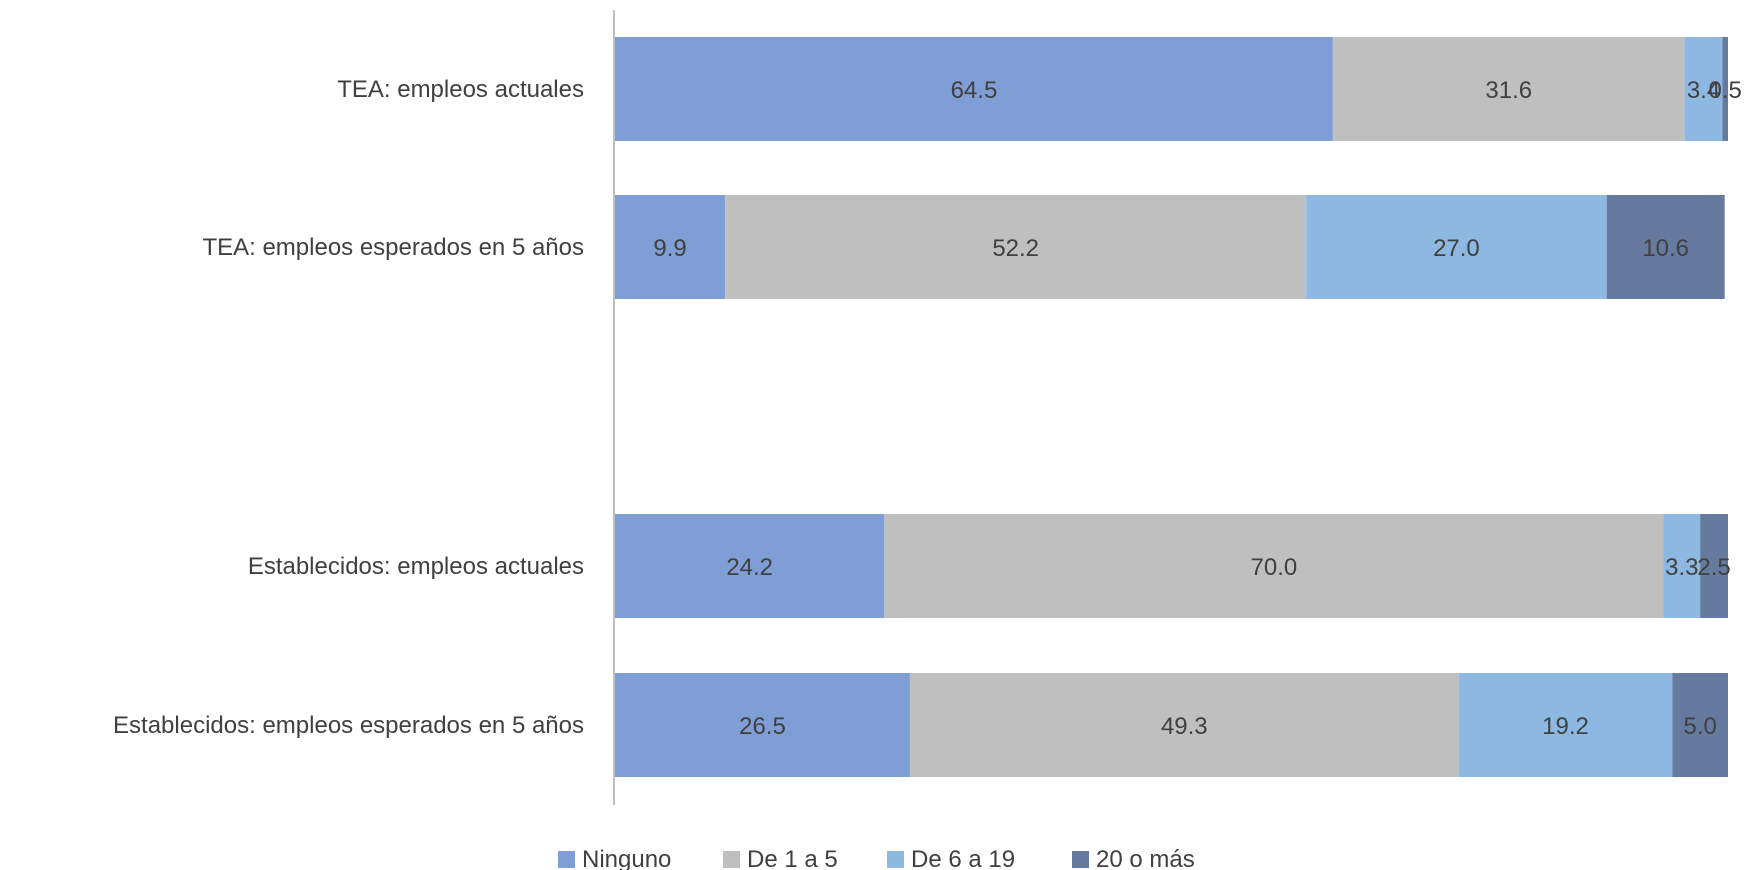 The image size is (1762, 870). I want to click on category-label: Establecidos: empleos actuales, so click(416, 566).